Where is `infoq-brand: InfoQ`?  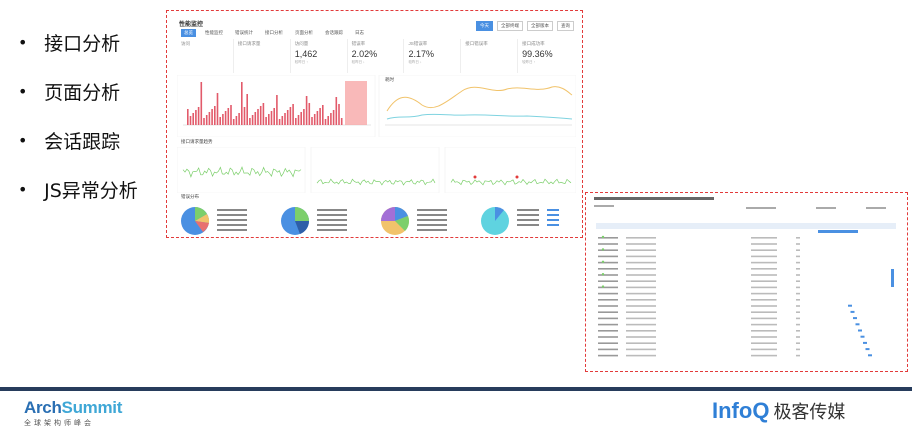 infoq-brand: InfoQ is located at coordinates (741, 410).